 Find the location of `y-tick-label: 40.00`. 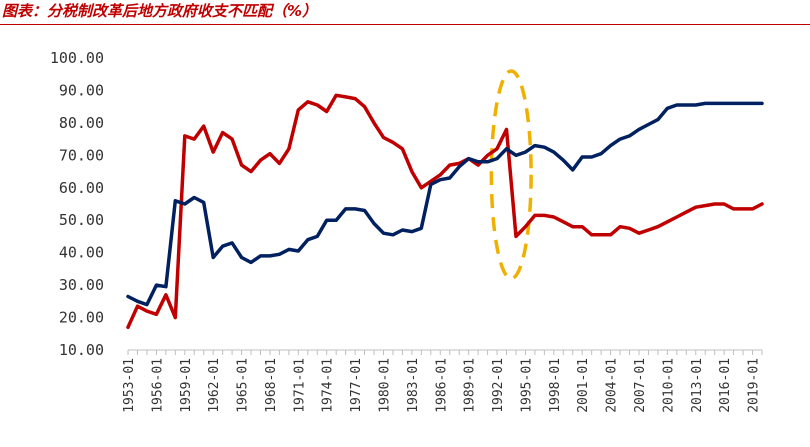

y-tick-label: 40.00 is located at coordinates (81, 253).